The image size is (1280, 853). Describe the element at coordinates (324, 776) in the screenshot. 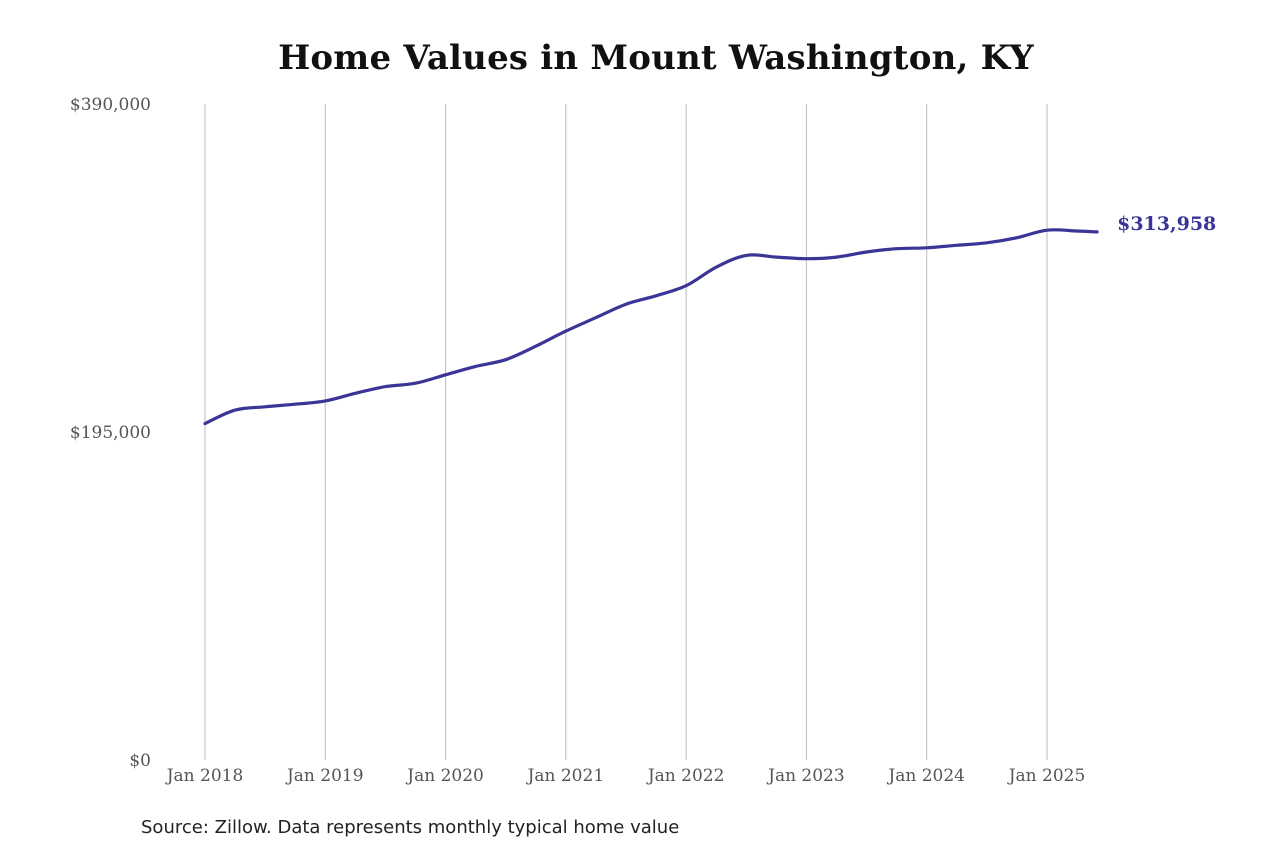

I see `x-tick-label: Jan 2019` at that location.